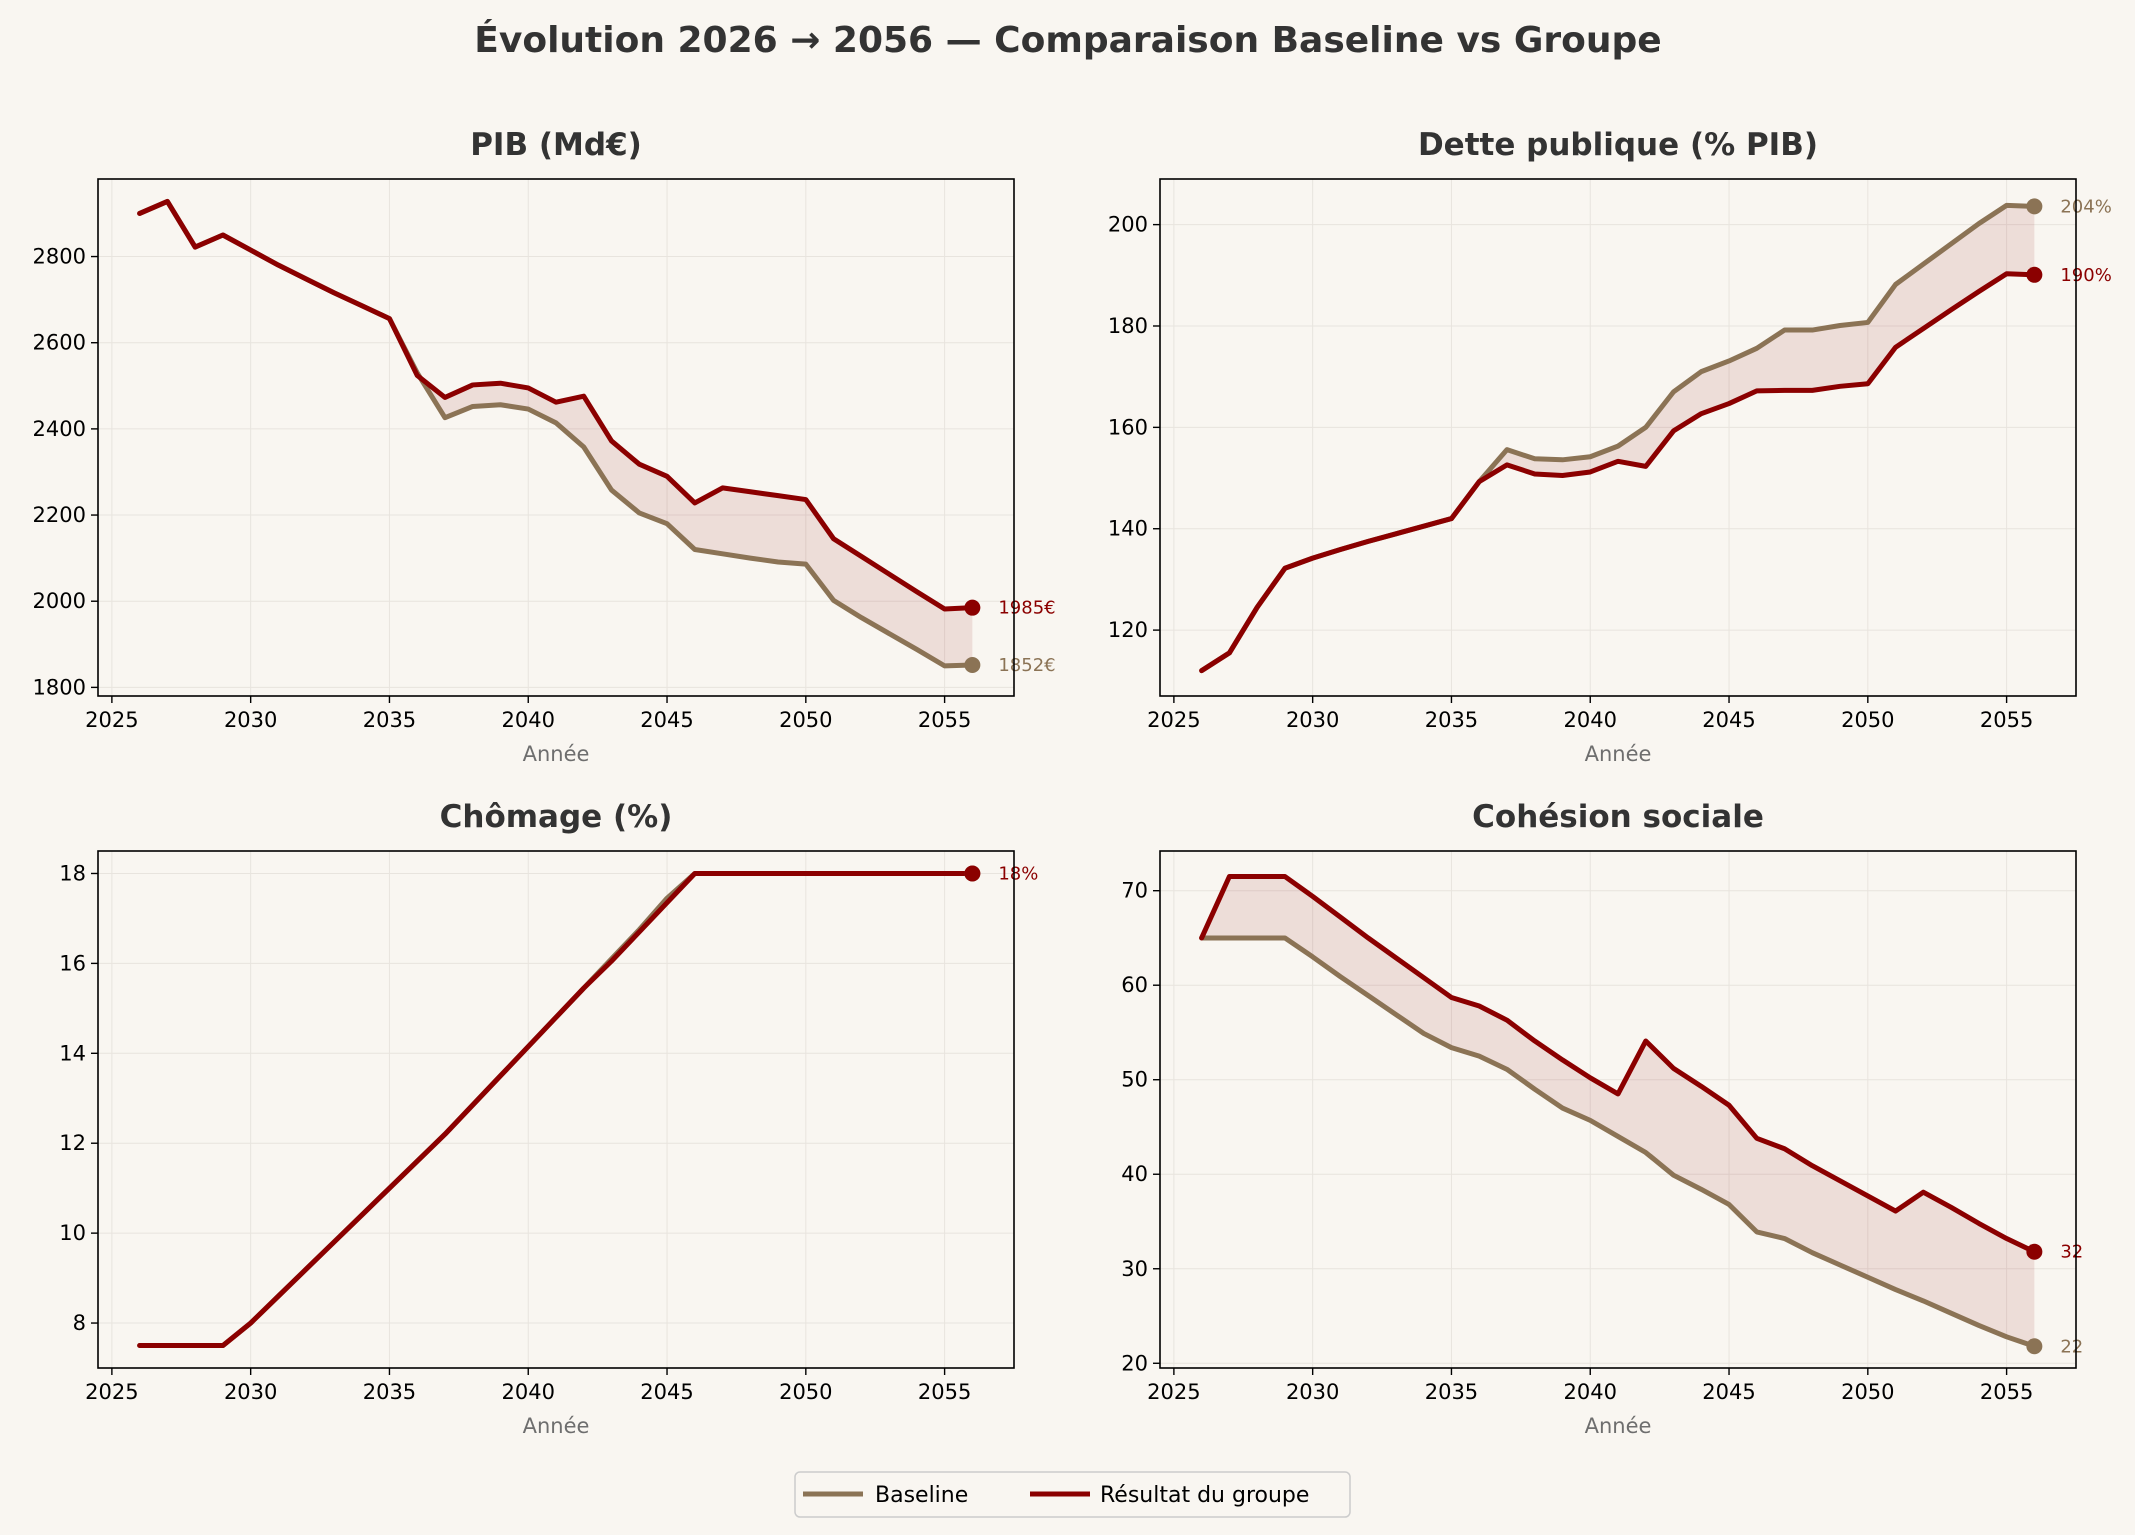 This screenshot has height=1535, width=2135. Describe the element at coordinates (2085, 206) in the screenshot. I see `baseline-end-label: 204%` at that location.